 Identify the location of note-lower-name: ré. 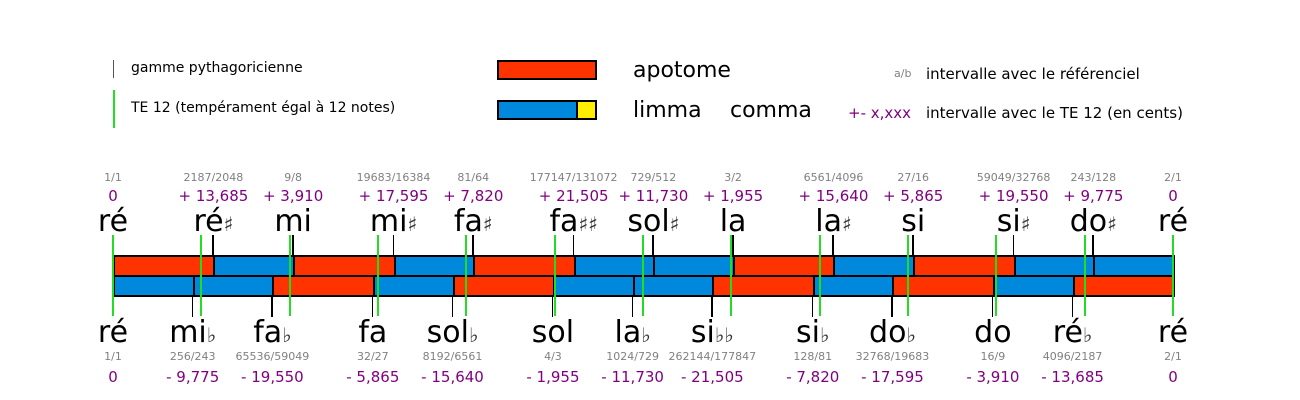
(1173, 334).